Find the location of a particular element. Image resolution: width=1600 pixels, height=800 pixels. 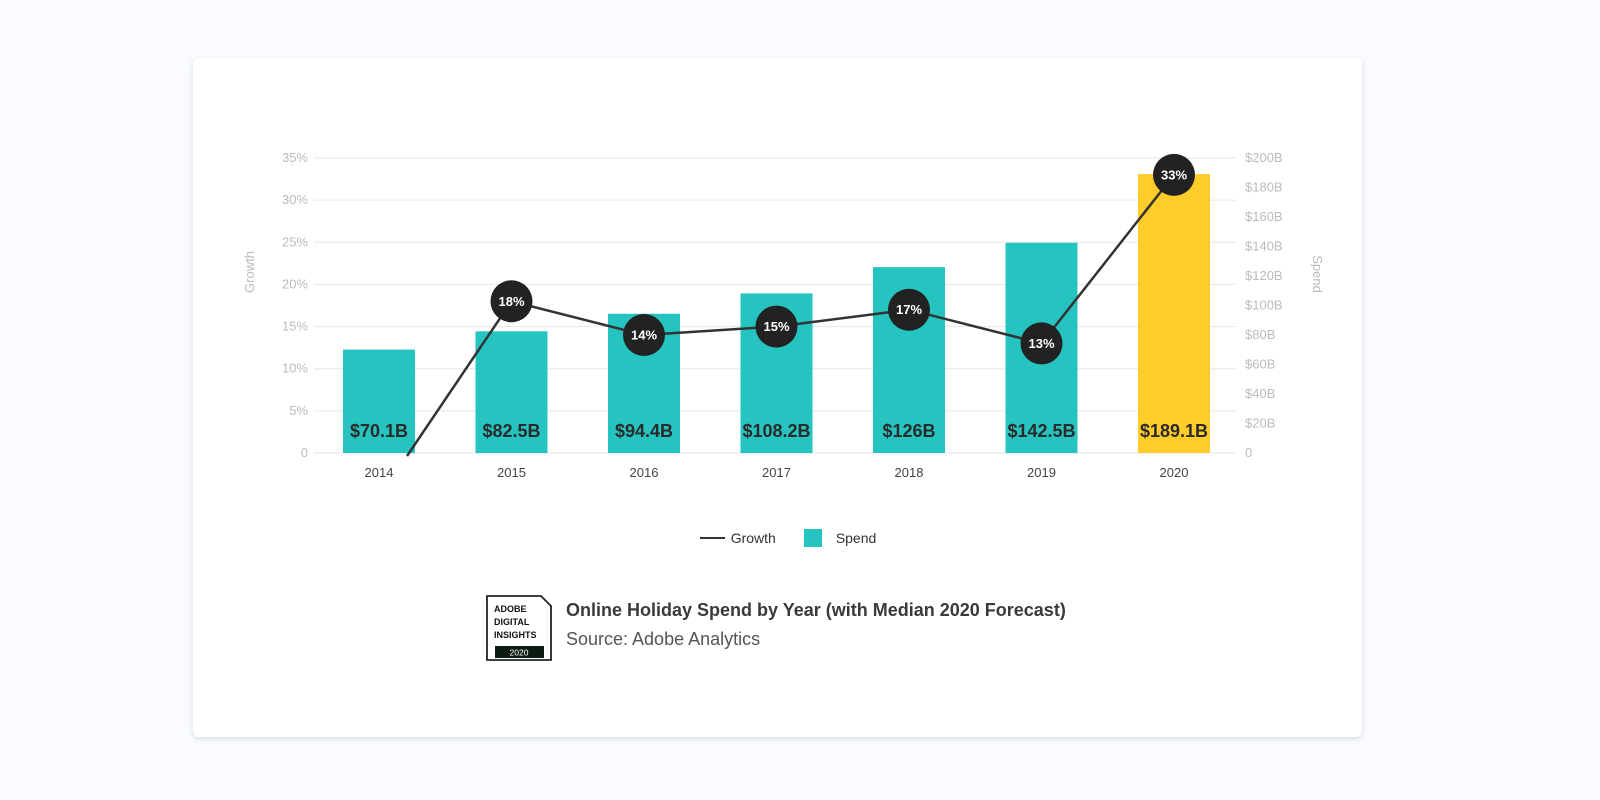

logo-year: 2020 is located at coordinates (519, 653).